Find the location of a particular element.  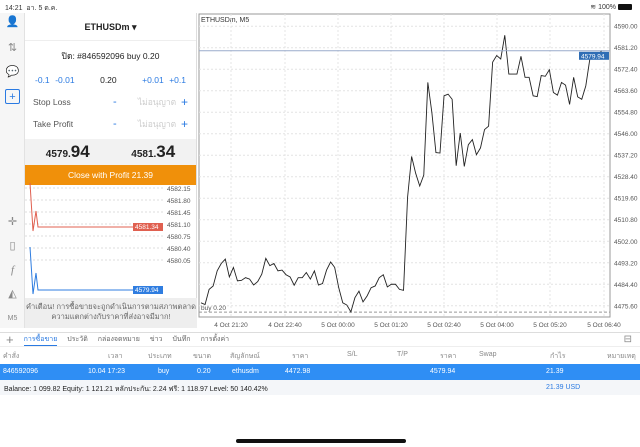

objects-icon: ◭ is located at coordinates (12, 294).